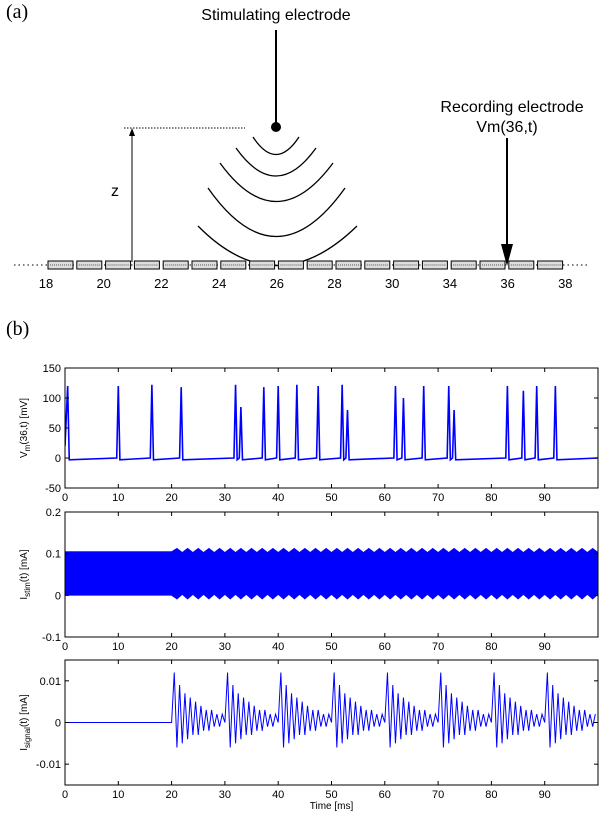 The image size is (602, 825). What do you see at coordinates (332, 806) in the screenshot?
I see `x-axis-label: Time [ms]` at bounding box center [332, 806].